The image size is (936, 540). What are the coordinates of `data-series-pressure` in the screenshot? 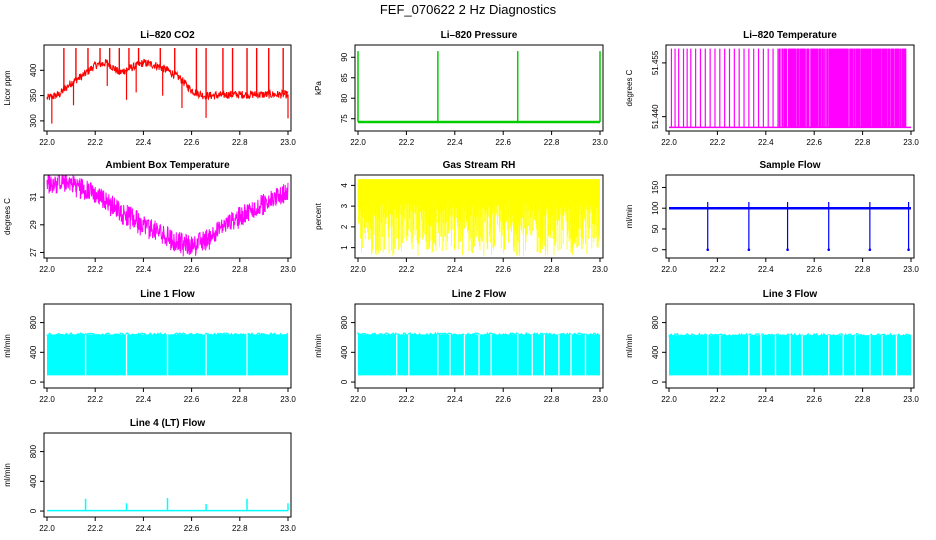 It's located at (479, 87).